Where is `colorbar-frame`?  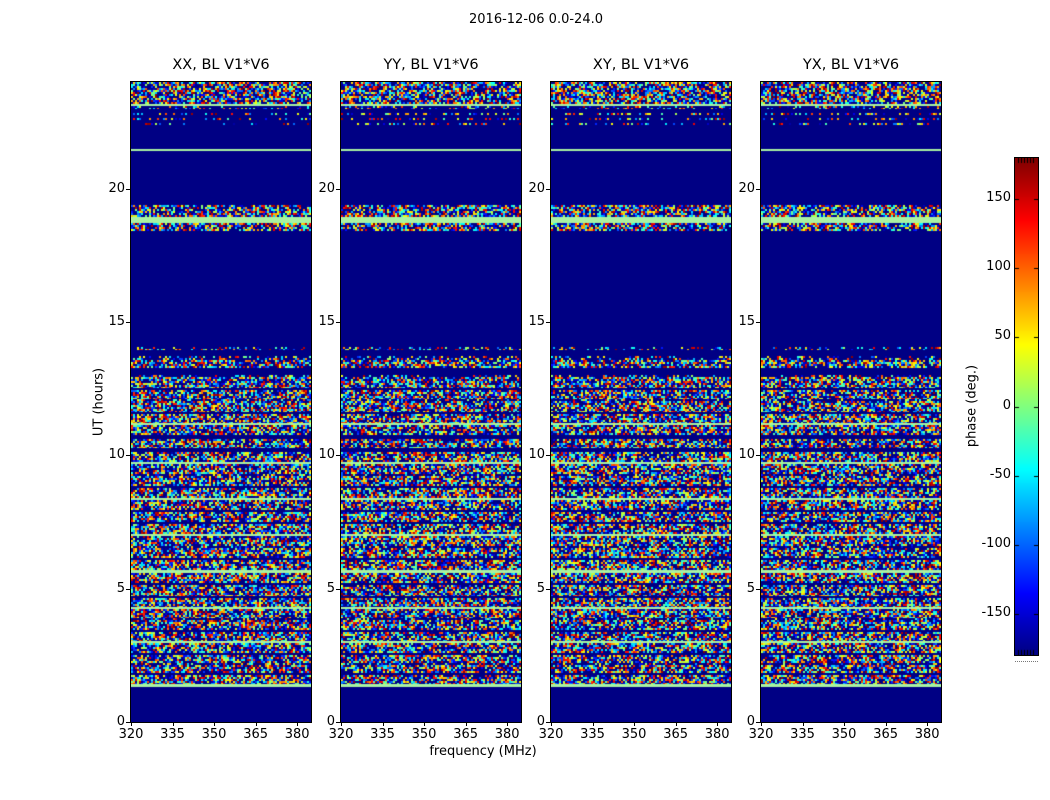 colorbar-frame is located at coordinates (1026, 406).